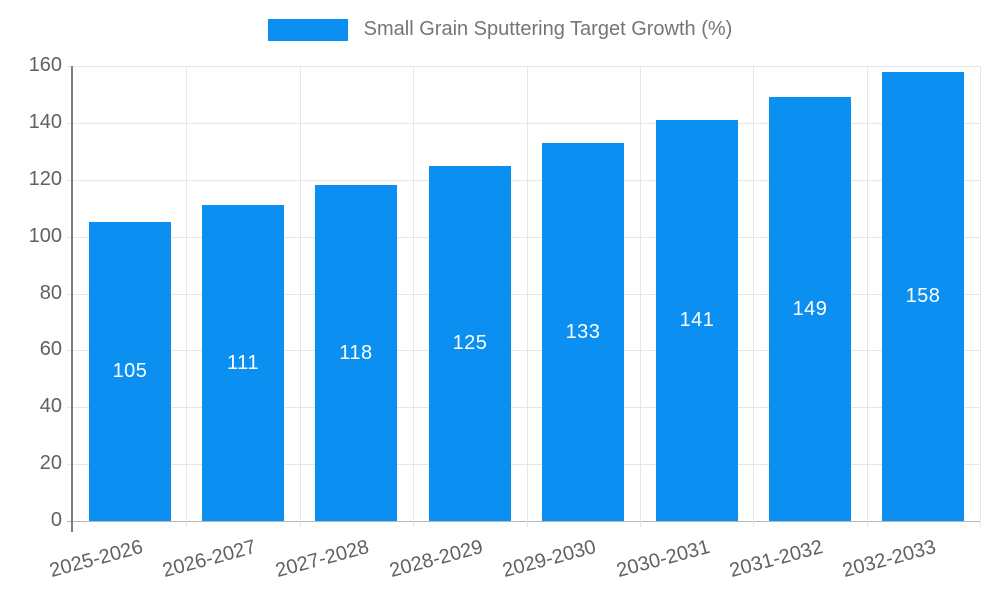 The width and height of the screenshot is (1000, 600). What do you see at coordinates (50, 406) in the screenshot?
I see `y-axis-tick-label: 40` at bounding box center [50, 406].